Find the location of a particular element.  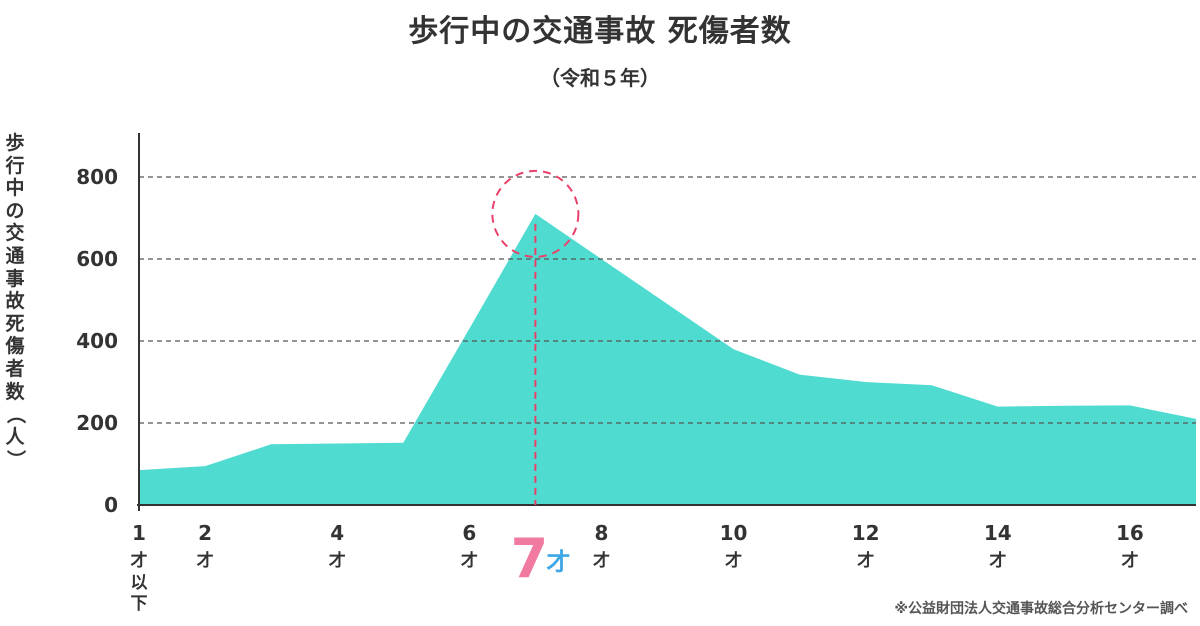

y-axis-label-char: 中 is located at coordinates (15, 188).